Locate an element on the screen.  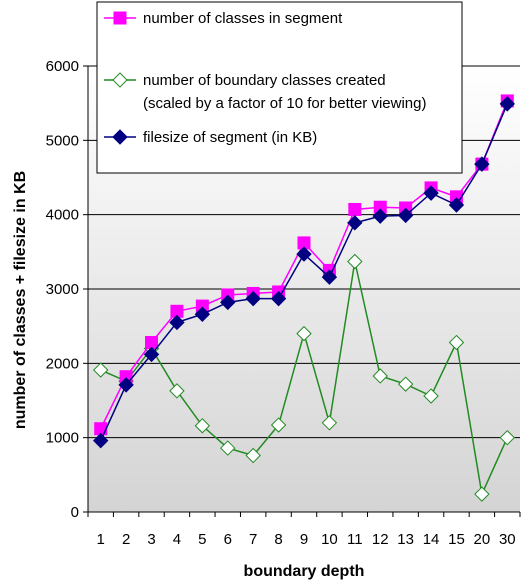
x-axis-title: boundary depth is located at coordinates (304, 571).